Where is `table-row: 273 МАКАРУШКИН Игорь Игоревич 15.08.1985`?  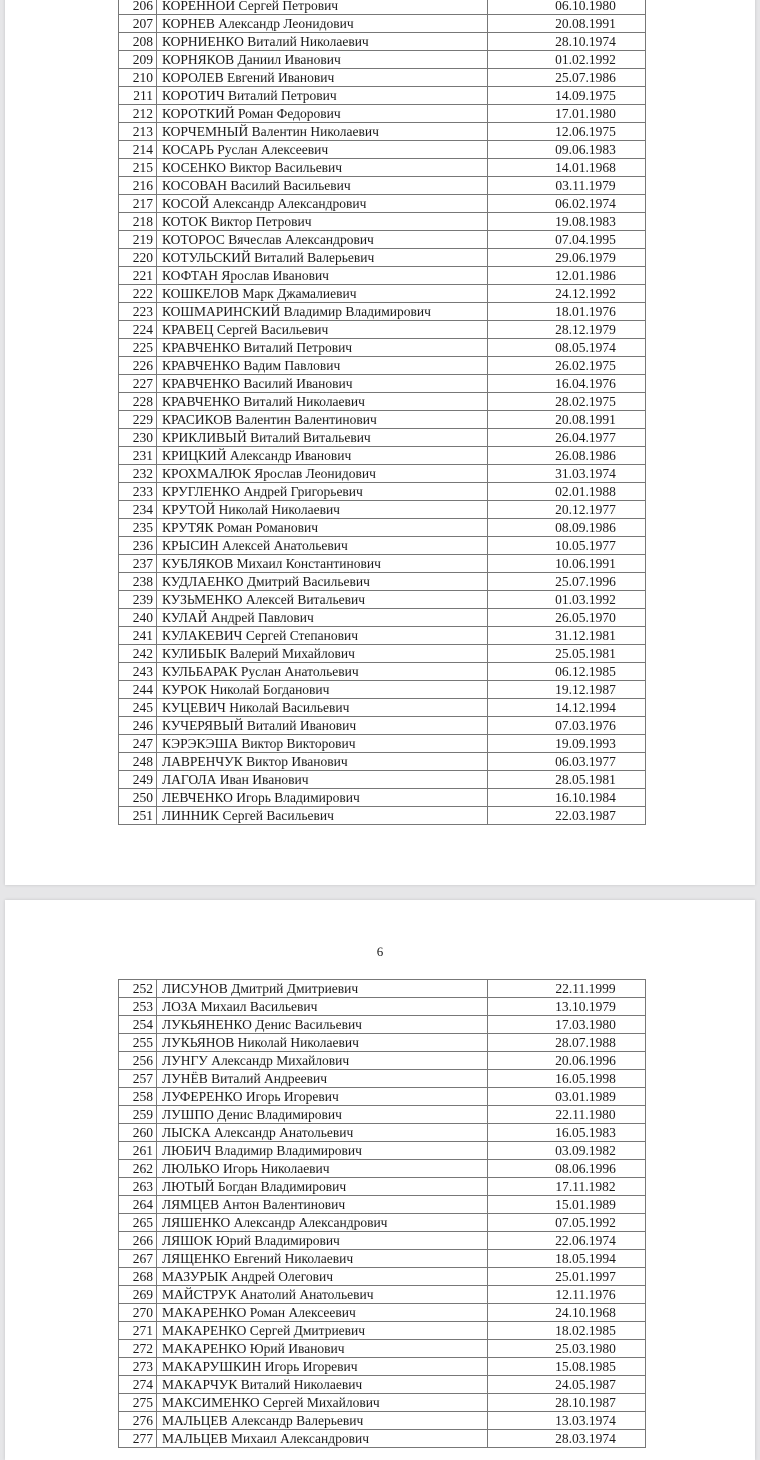
table-row: 273 МАКАРУШКИН Игорь Игоревич 15.08.1985 is located at coordinates (382, 1366).